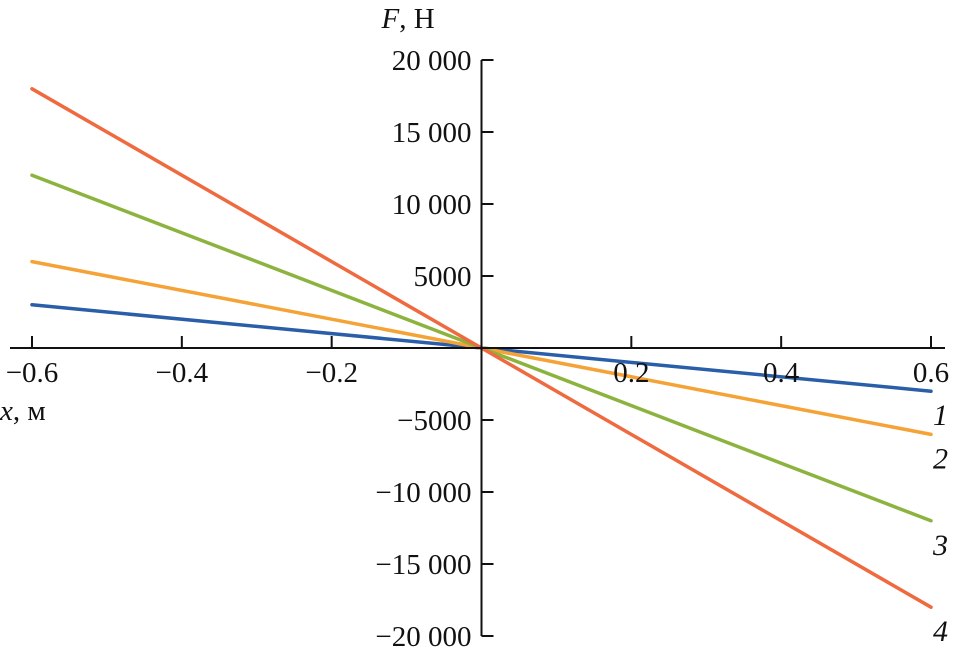 Image resolution: width=954 pixels, height=660 pixels. I want to click on y-tick-label: 15 000, so click(432, 133).